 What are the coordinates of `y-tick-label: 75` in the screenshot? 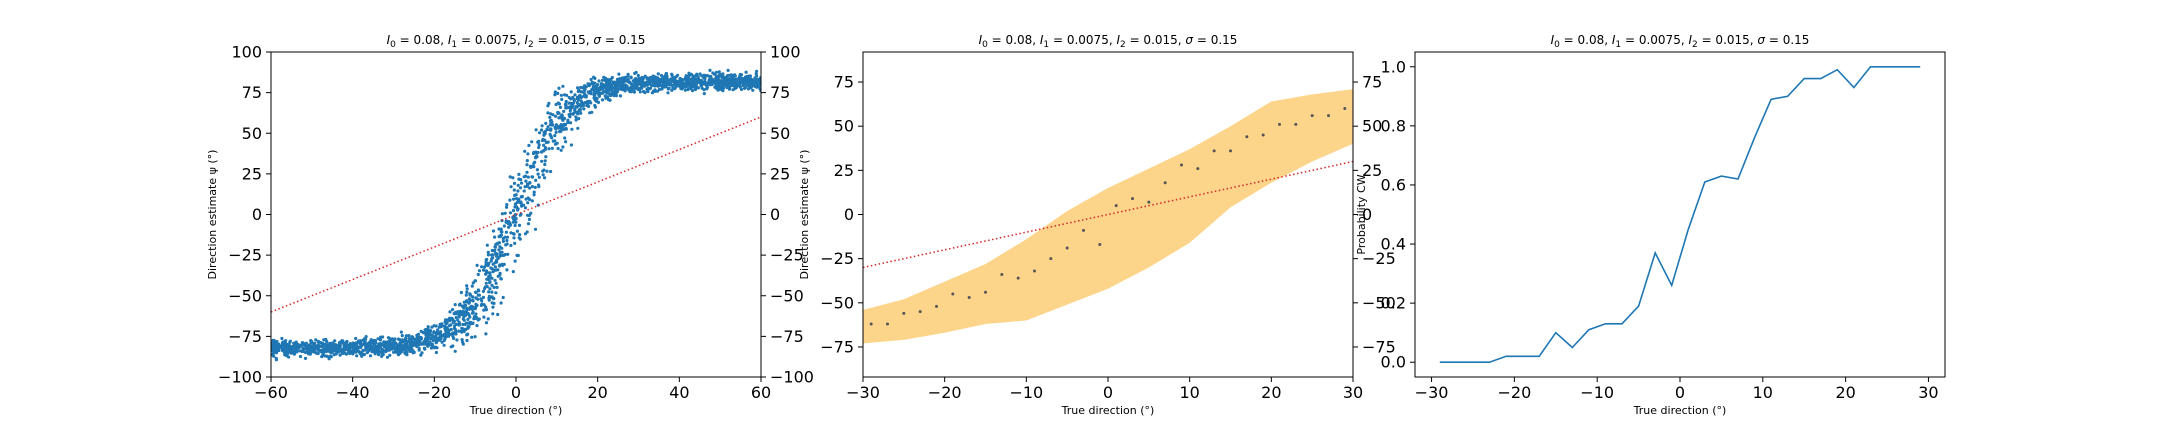 It's located at (844, 82).